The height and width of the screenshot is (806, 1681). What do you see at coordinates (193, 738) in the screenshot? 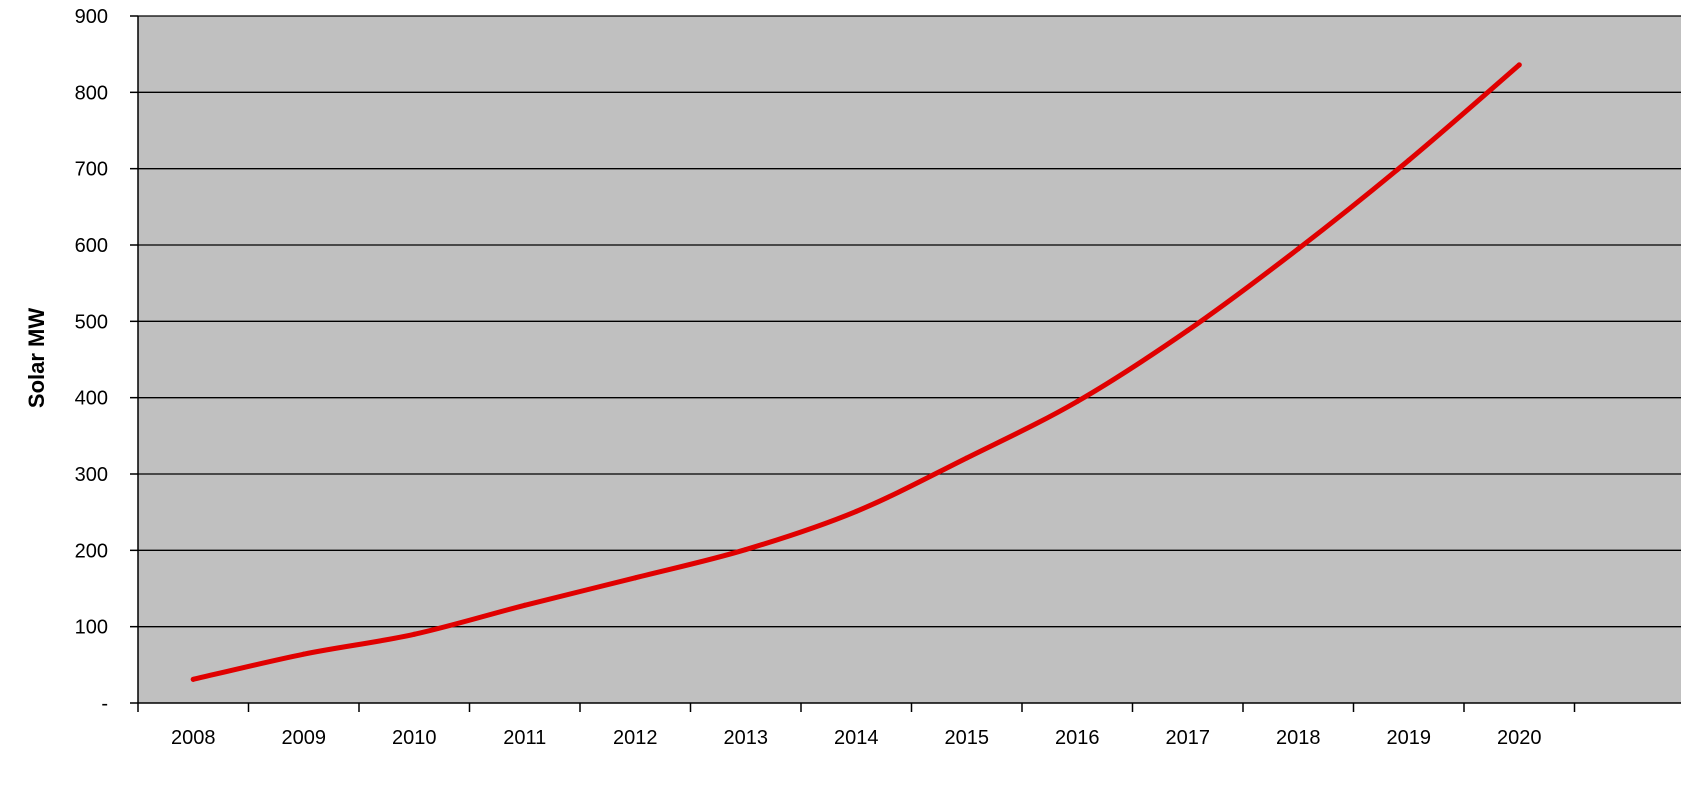
I see `x-tick-label: 2008` at bounding box center [193, 738].